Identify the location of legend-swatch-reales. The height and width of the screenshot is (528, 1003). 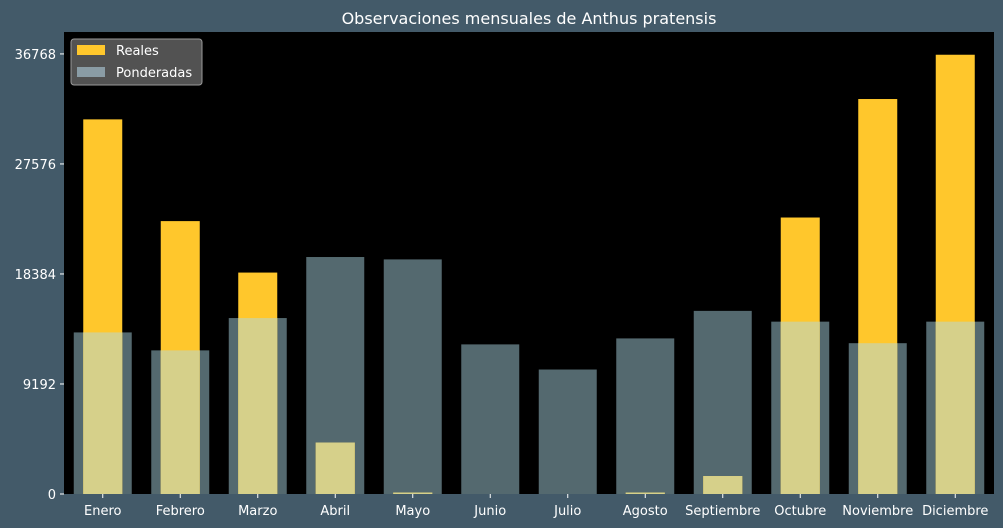
(91, 50).